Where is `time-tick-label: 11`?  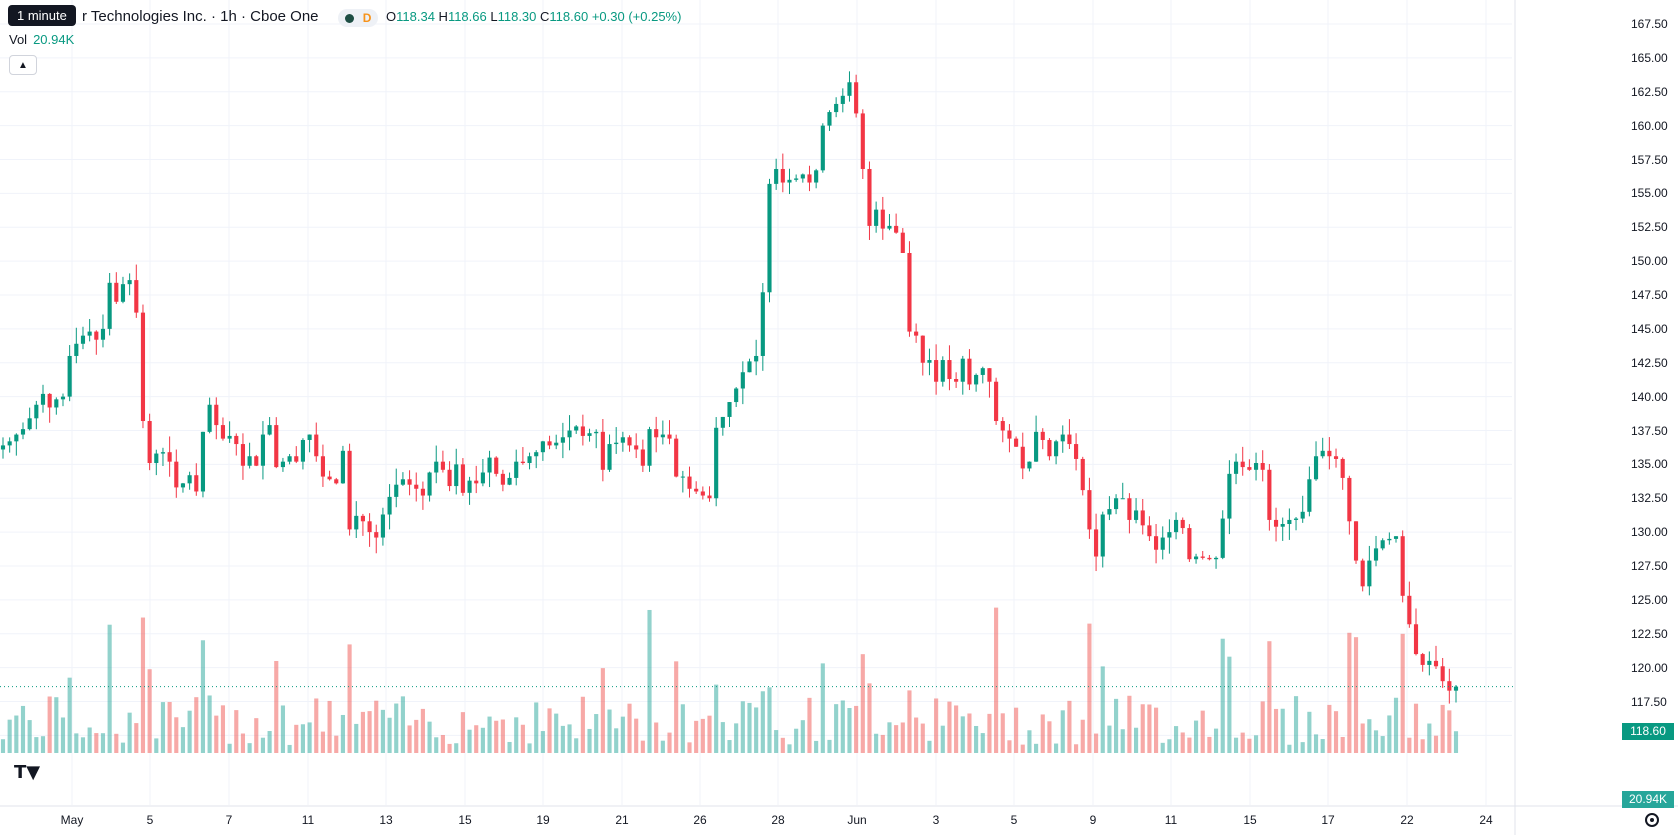
time-tick-label: 11 is located at coordinates (1171, 820).